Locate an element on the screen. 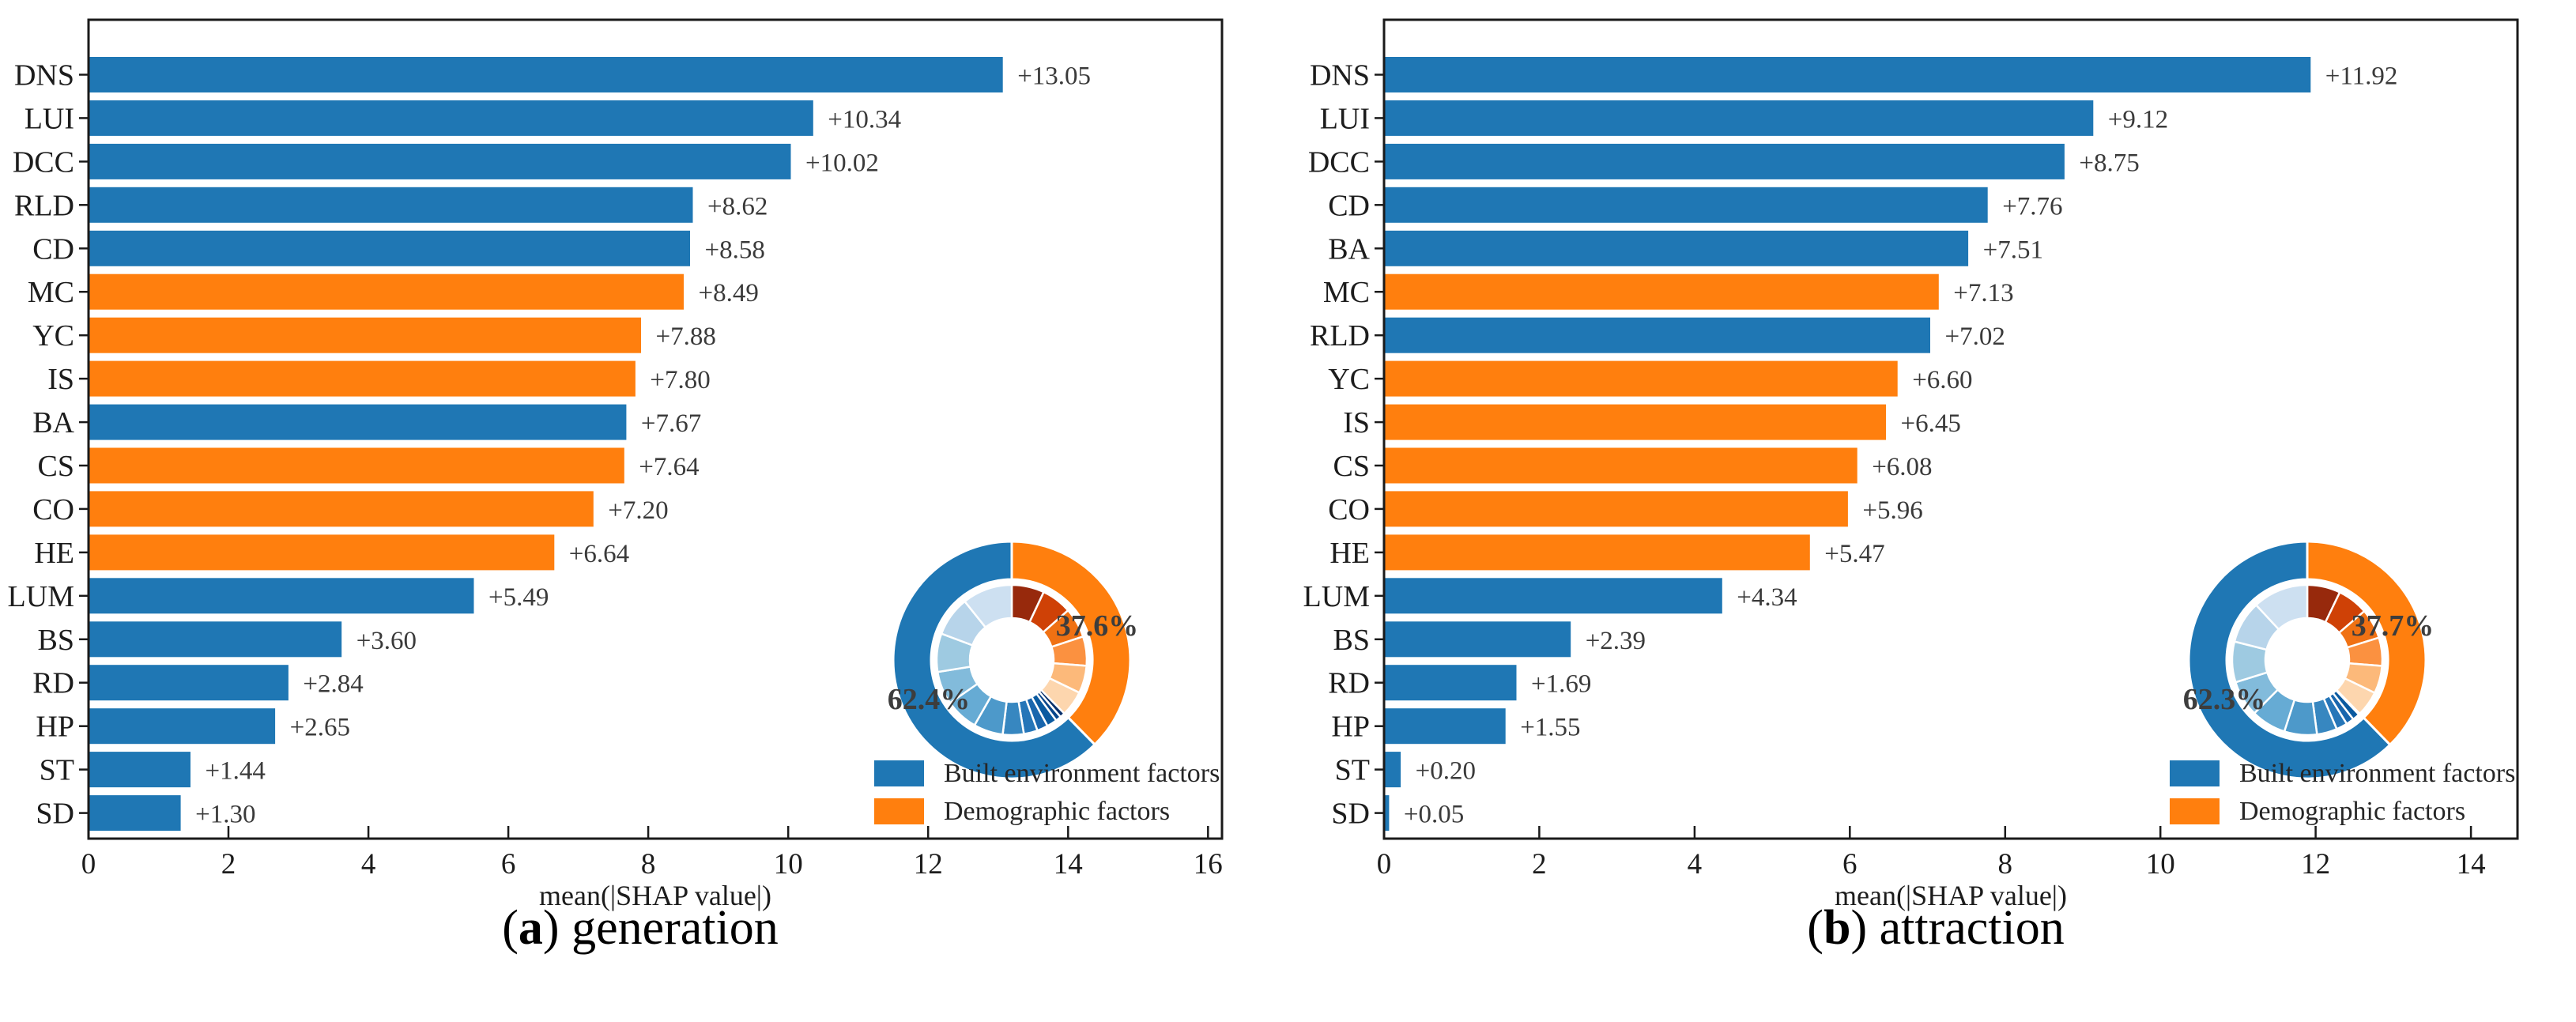 The height and width of the screenshot is (1022, 2576). bar-value-label: +10.02 is located at coordinates (842, 163).